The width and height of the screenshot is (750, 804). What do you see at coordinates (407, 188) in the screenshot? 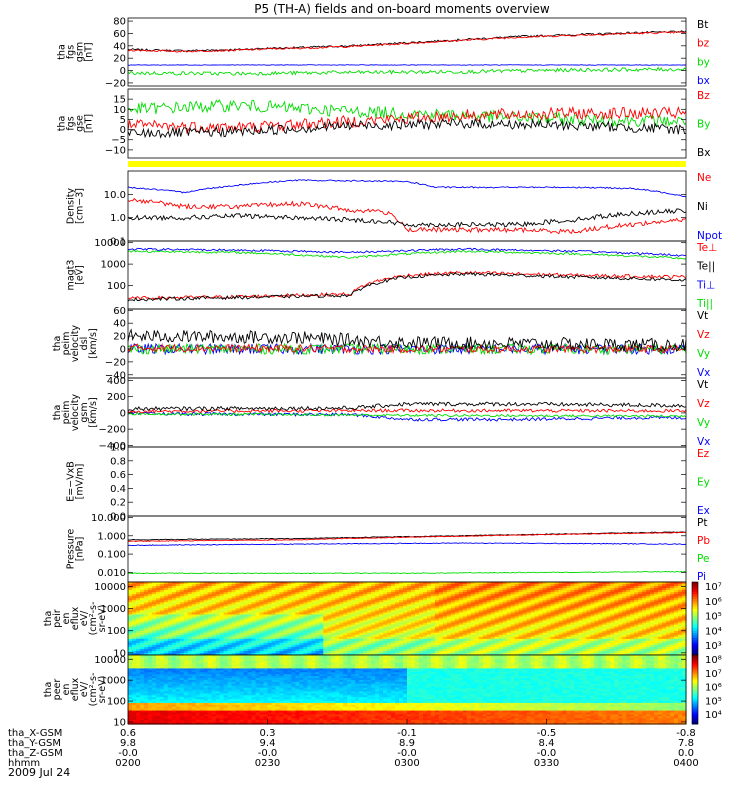
I see `series-Npot` at bounding box center [407, 188].